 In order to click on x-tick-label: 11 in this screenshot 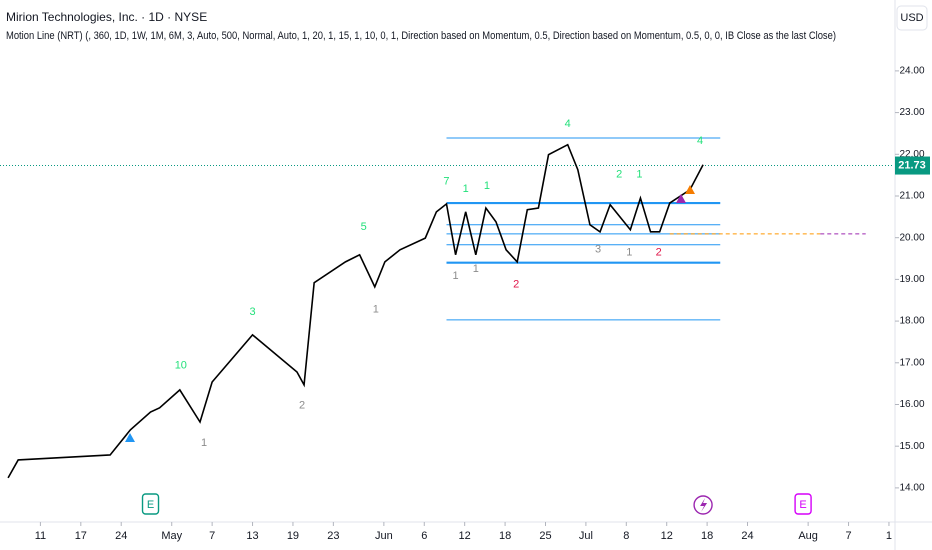, I will do `click(40, 536)`.